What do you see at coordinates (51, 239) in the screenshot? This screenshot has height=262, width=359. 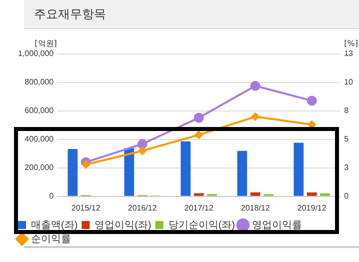 I see `legend-label: 순이익률` at bounding box center [51, 239].